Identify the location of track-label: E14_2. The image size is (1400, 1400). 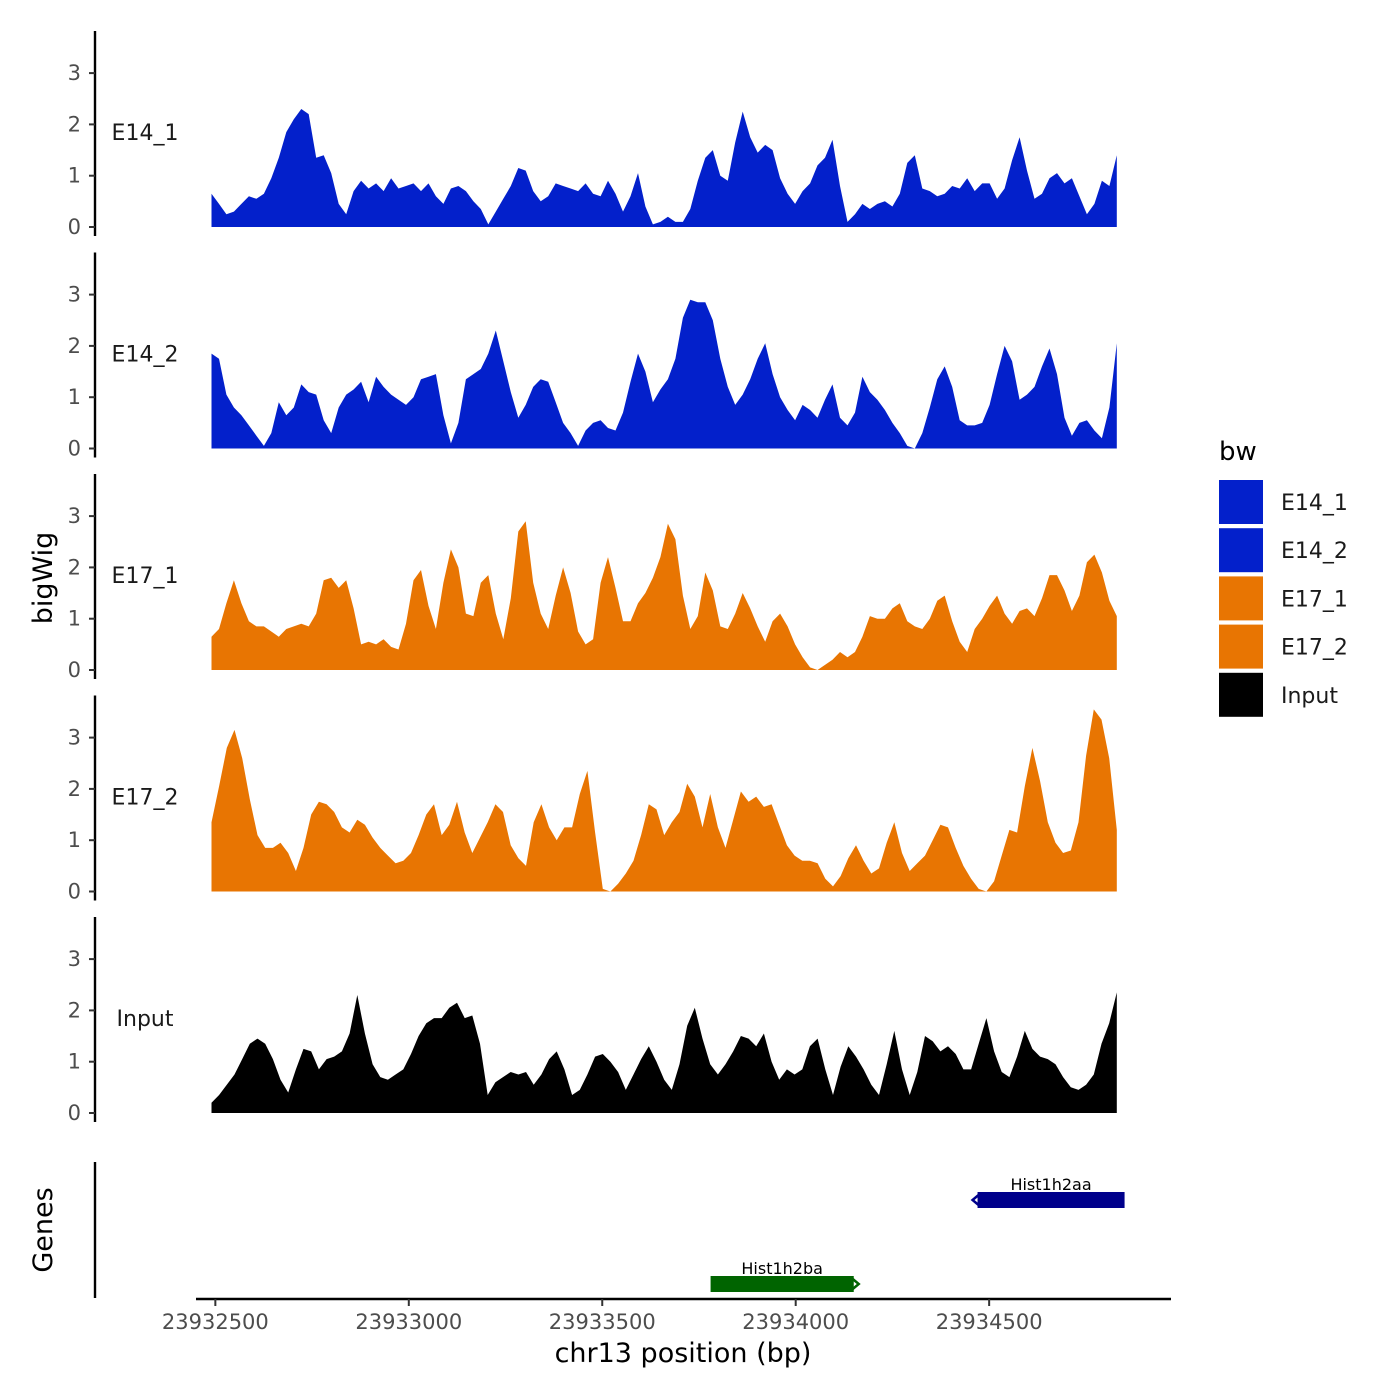
(145, 355).